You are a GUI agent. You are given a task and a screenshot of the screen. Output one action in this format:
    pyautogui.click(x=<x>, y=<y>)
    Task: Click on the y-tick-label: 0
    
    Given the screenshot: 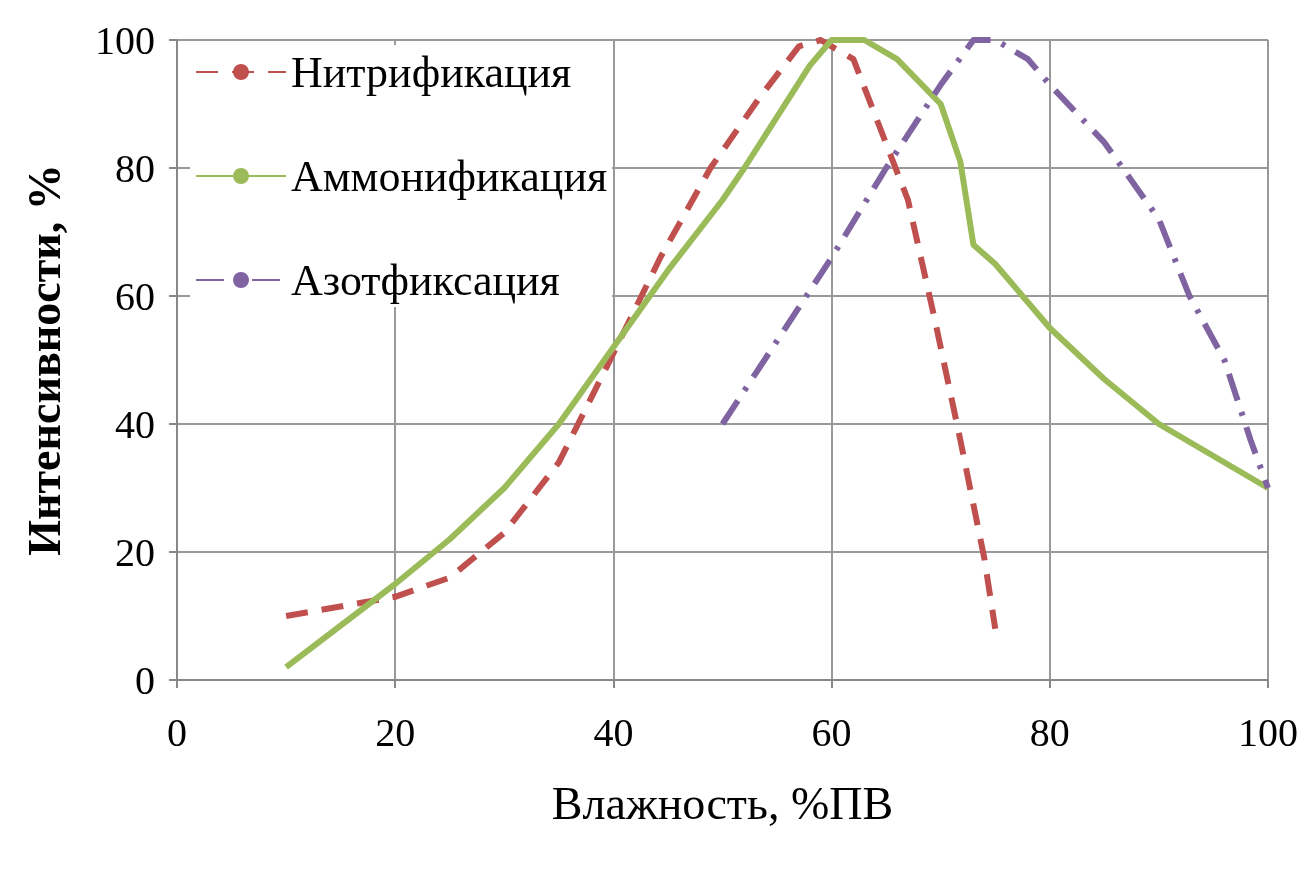 What is the action you would take?
    pyautogui.click(x=145, y=680)
    